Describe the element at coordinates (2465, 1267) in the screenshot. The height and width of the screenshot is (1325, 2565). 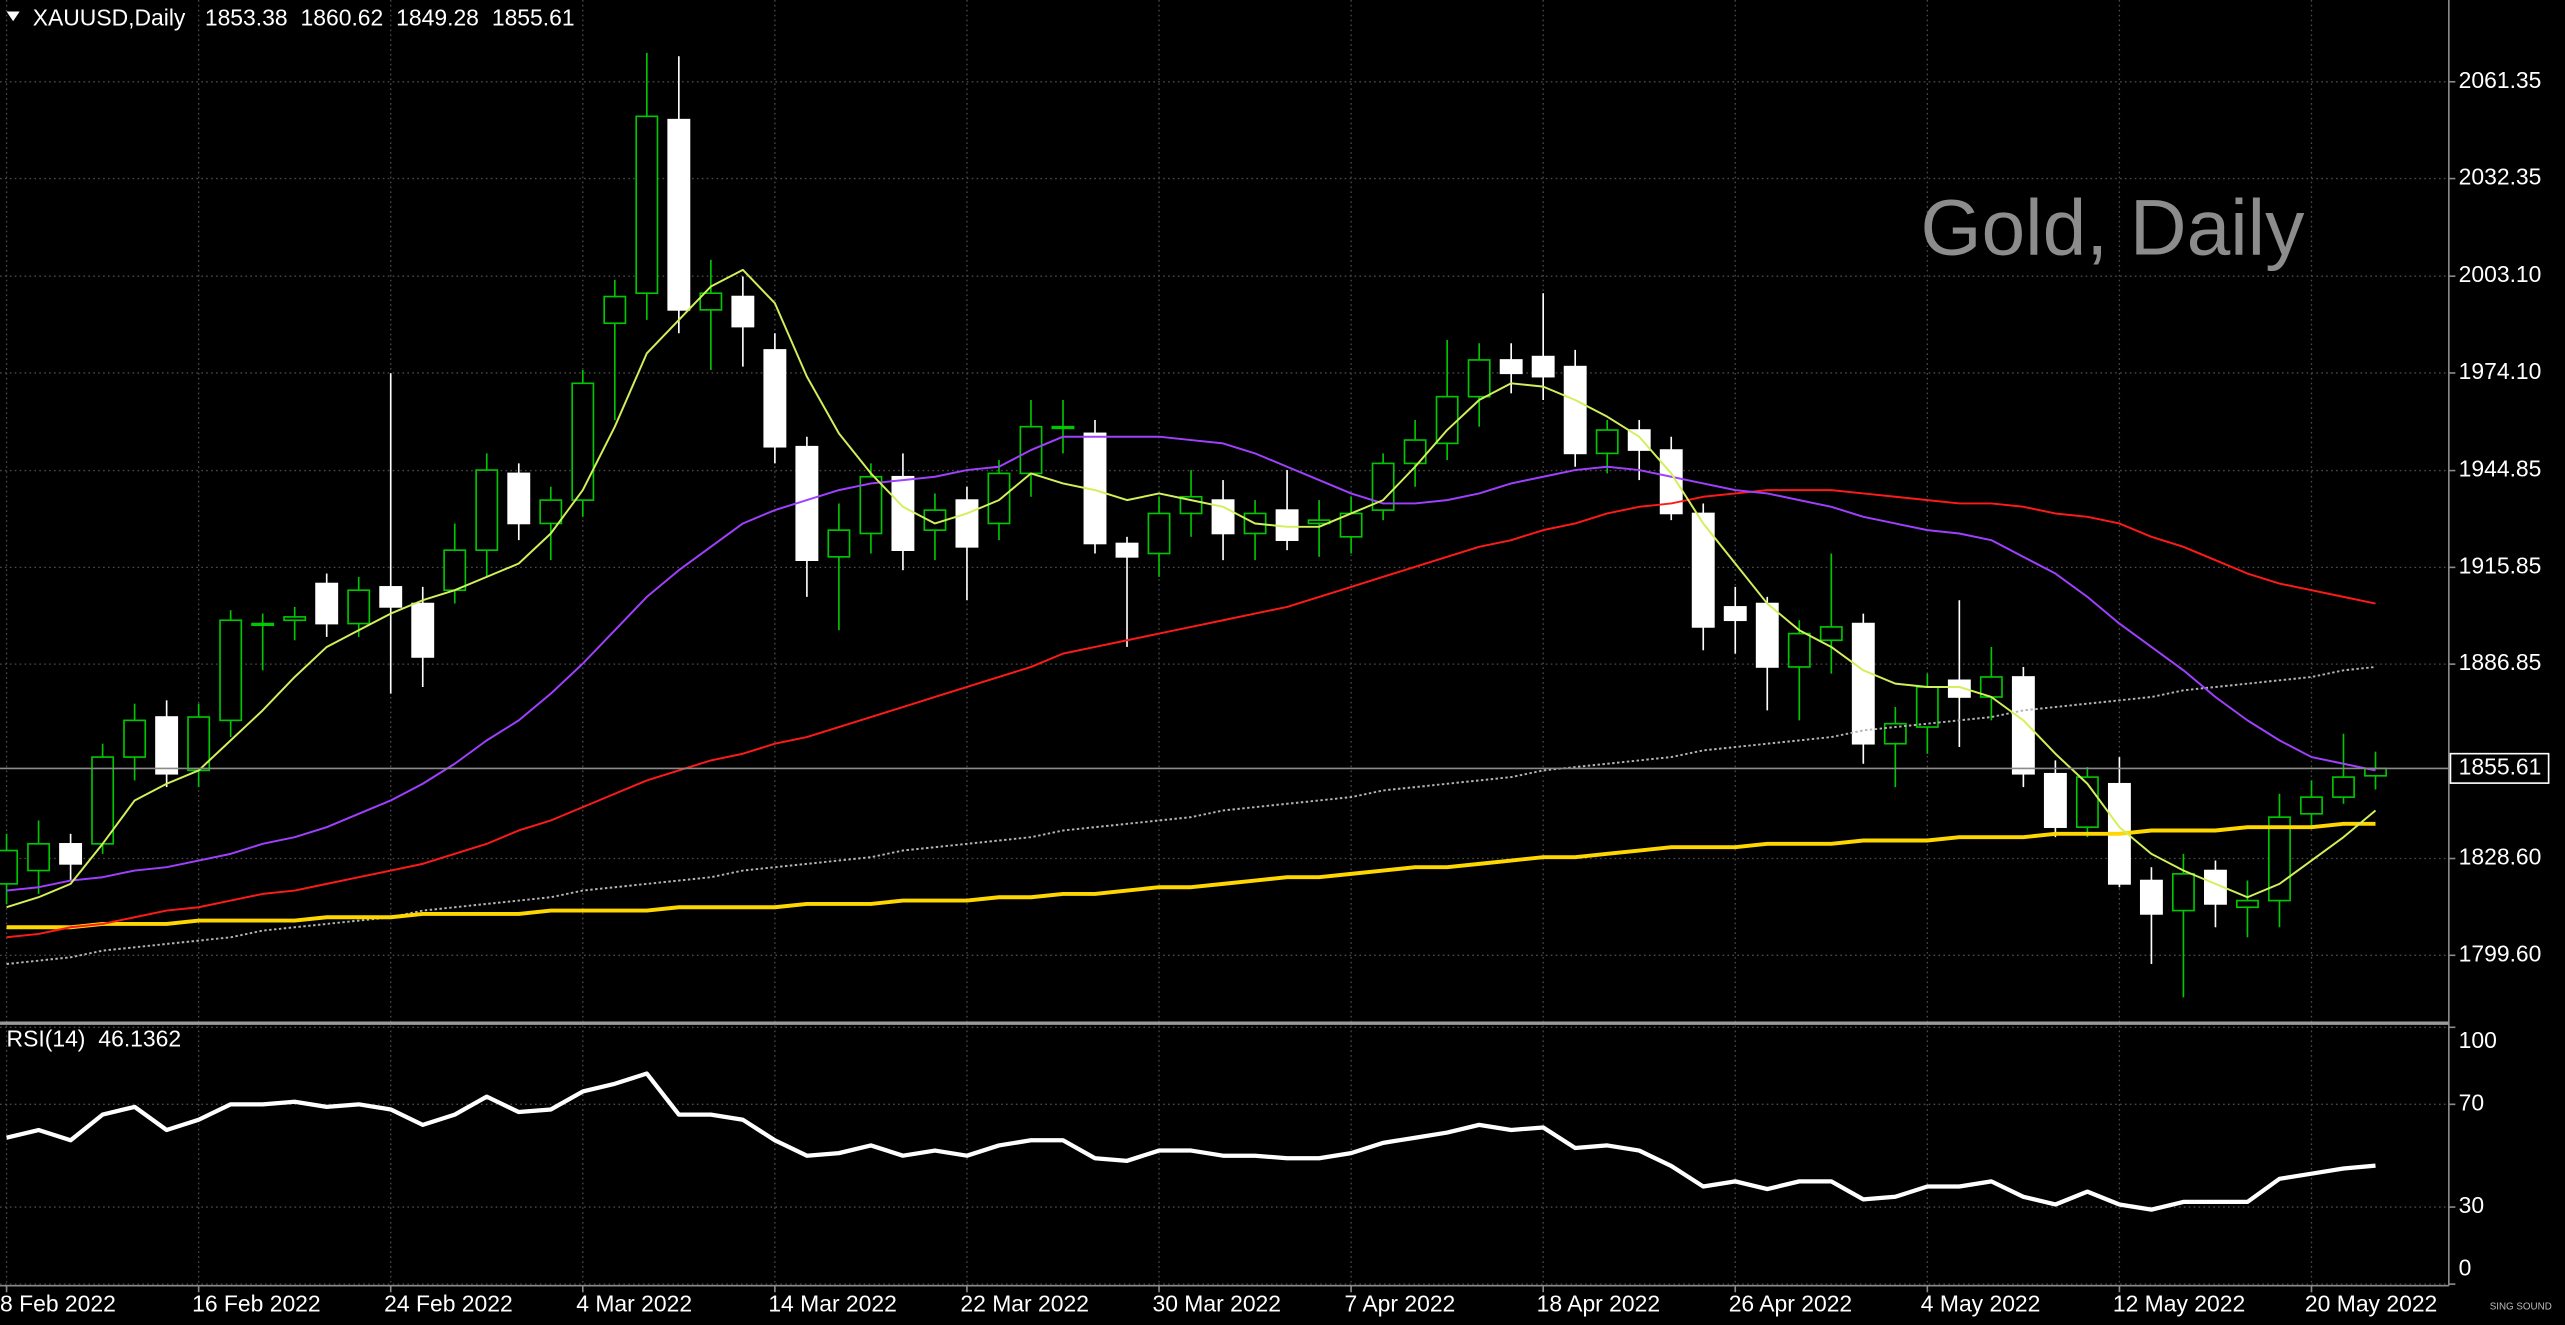
I see `y-tick-label: 0` at that location.